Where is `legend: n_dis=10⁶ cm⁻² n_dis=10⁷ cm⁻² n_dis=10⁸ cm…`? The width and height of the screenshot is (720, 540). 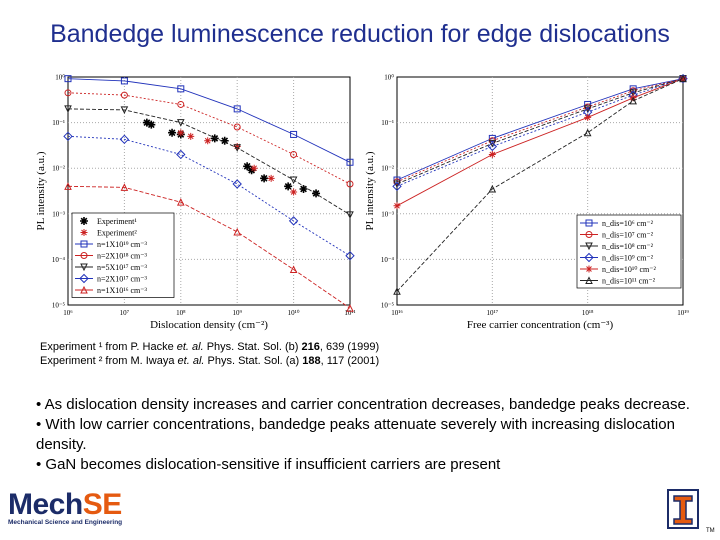 legend: n_dis=10⁶ cm⁻² n_dis=10⁷ cm⁻² n_dis=10⁸ cm… is located at coordinates (629, 251).